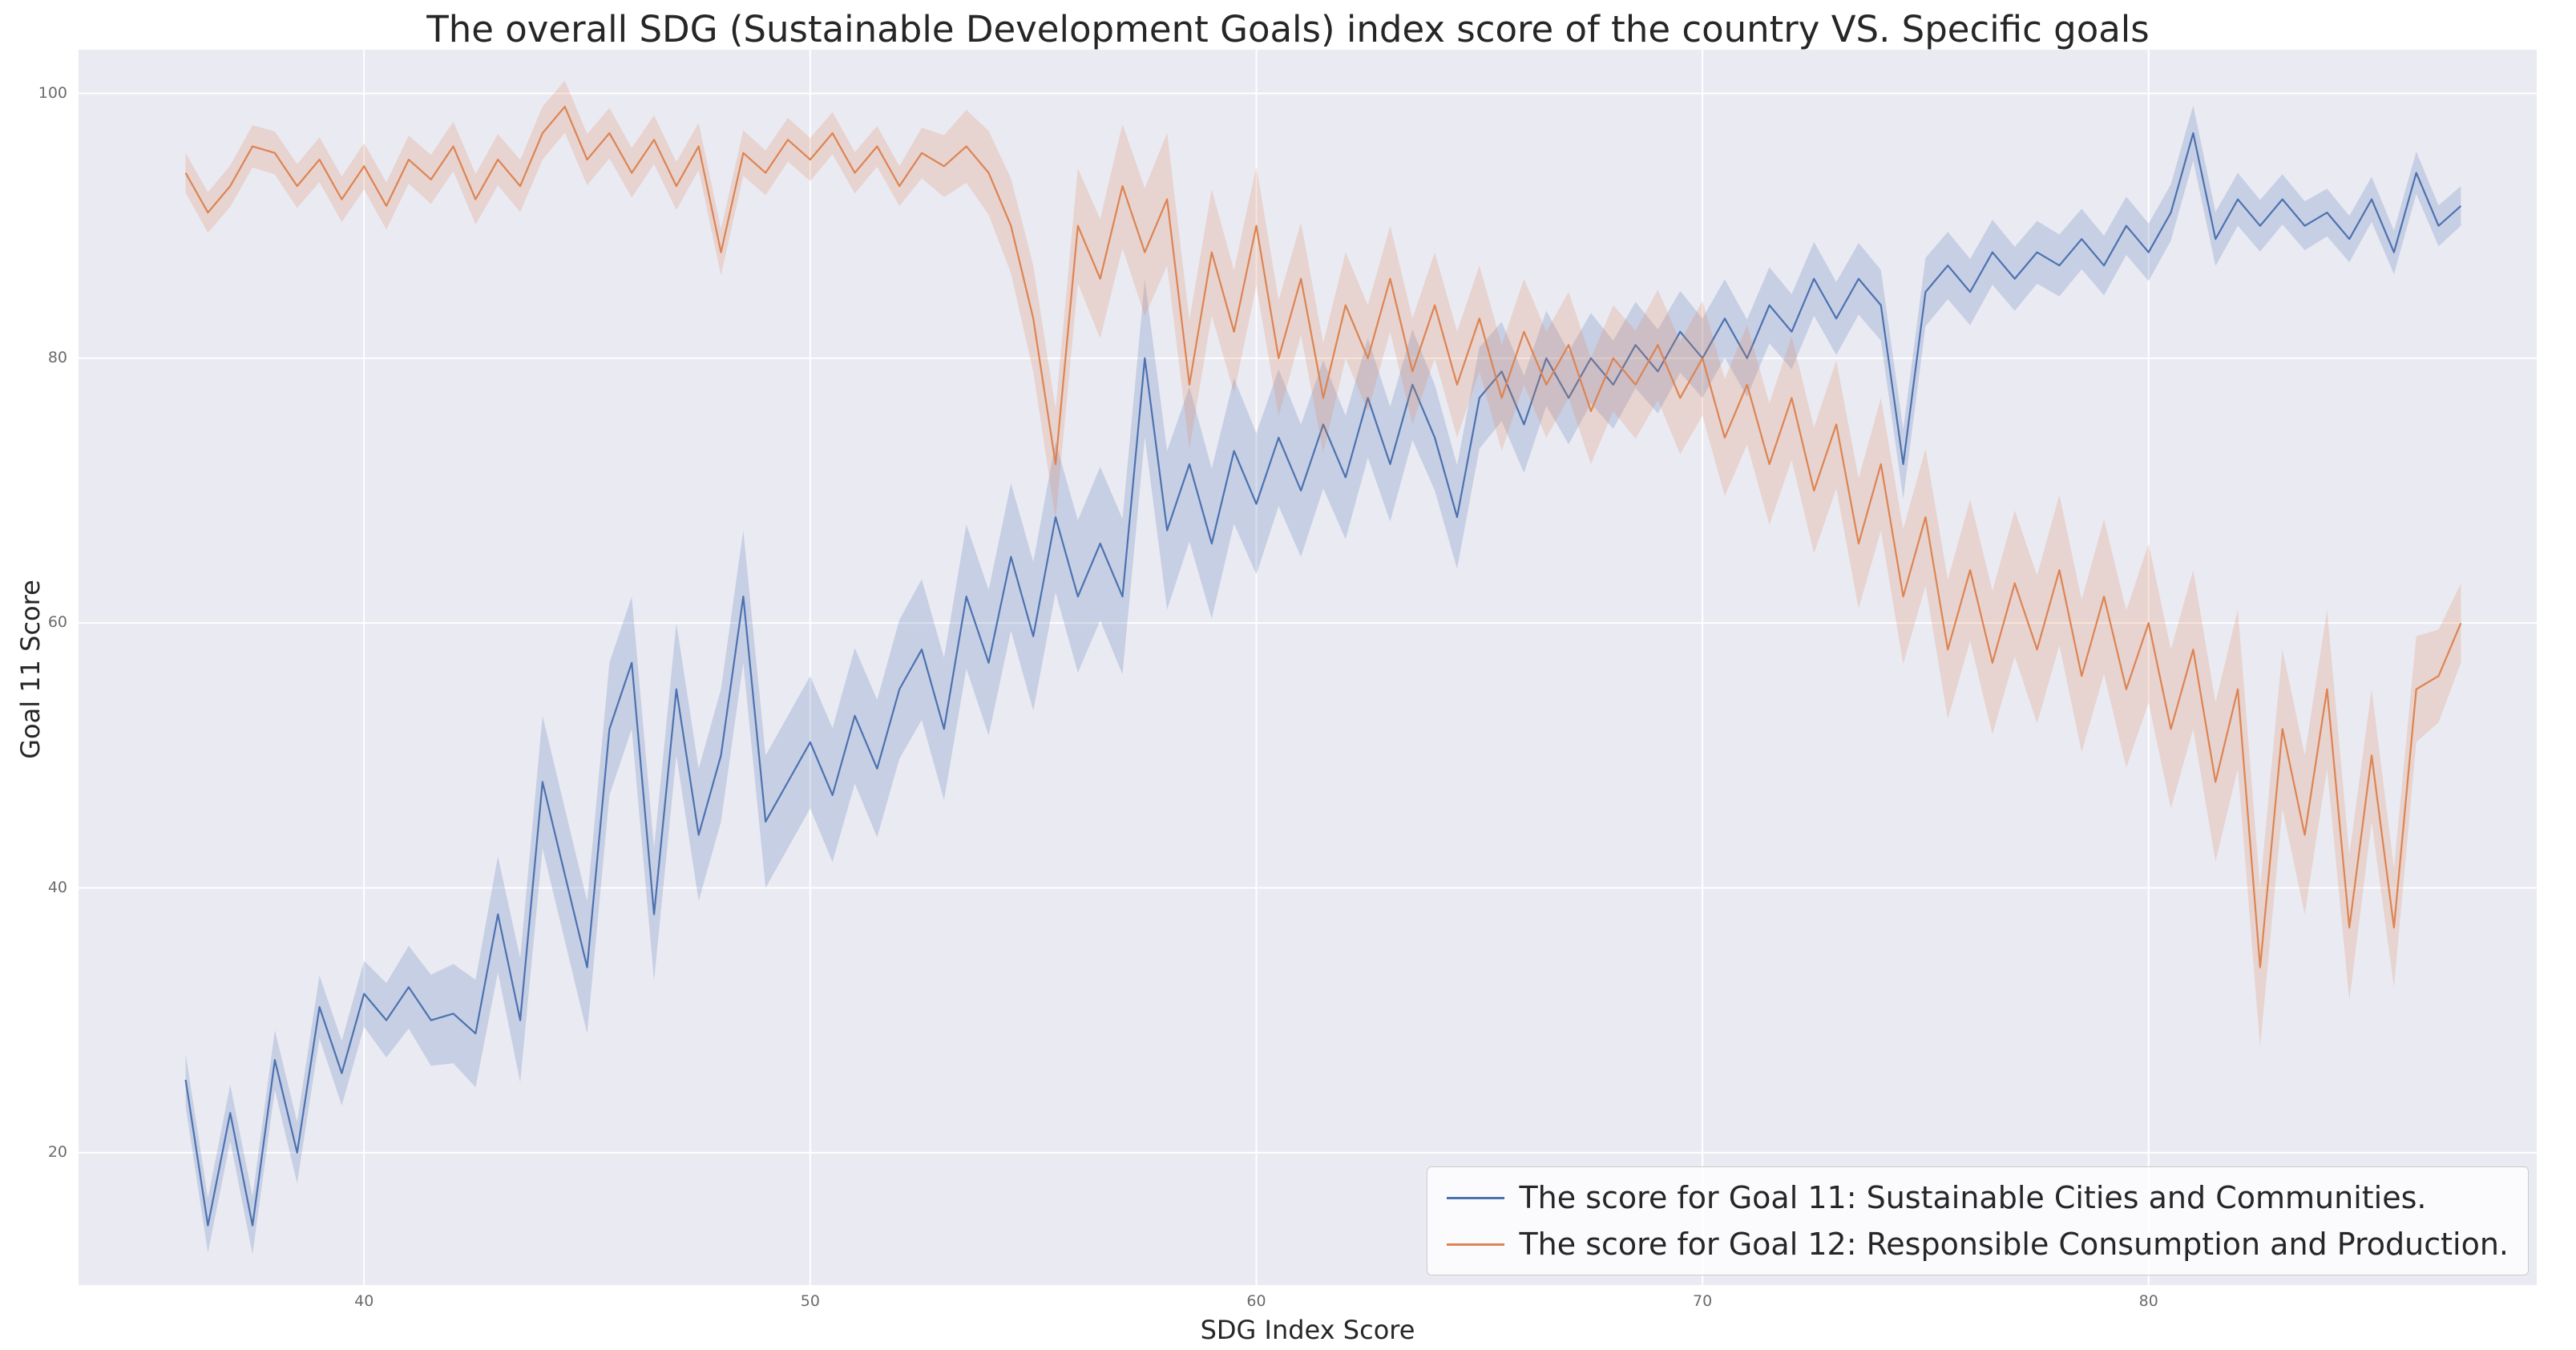  Describe the element at coordinates (52, 92) in the screenshot. I see `y-tick-100: 100` at that location.